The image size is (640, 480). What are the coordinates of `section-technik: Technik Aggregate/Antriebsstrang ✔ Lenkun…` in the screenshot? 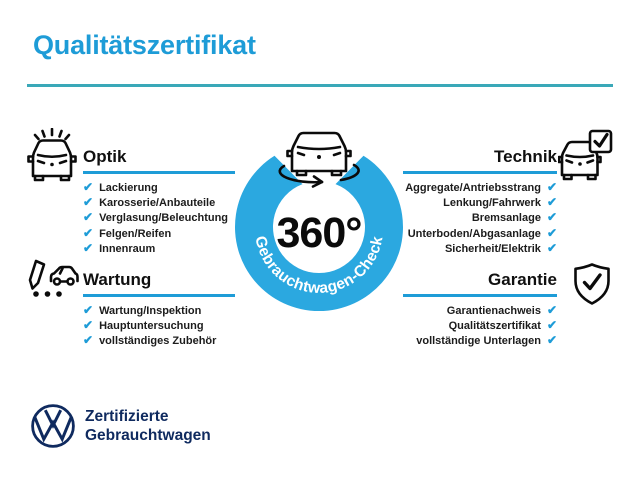 It's located at (480, 209).